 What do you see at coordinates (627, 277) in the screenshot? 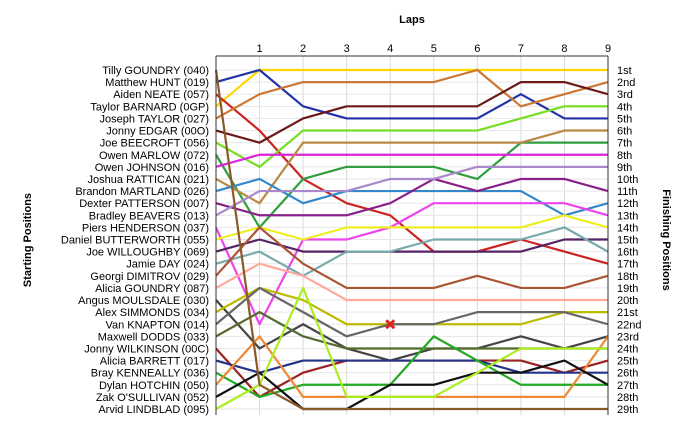
I see `finishing-position-label: 18th` at bounding box center [627, 277].